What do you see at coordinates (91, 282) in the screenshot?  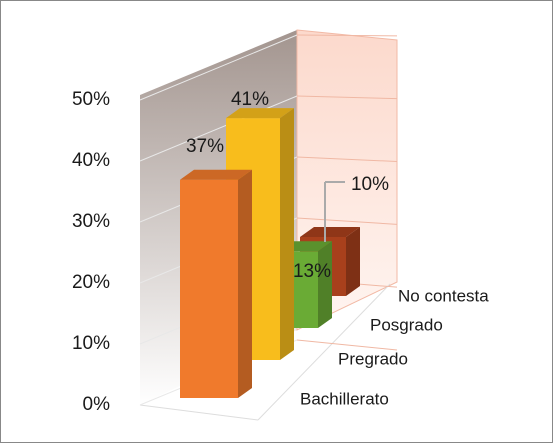 I see `y-tick-label: 20%` at bounding box center [91, 282].